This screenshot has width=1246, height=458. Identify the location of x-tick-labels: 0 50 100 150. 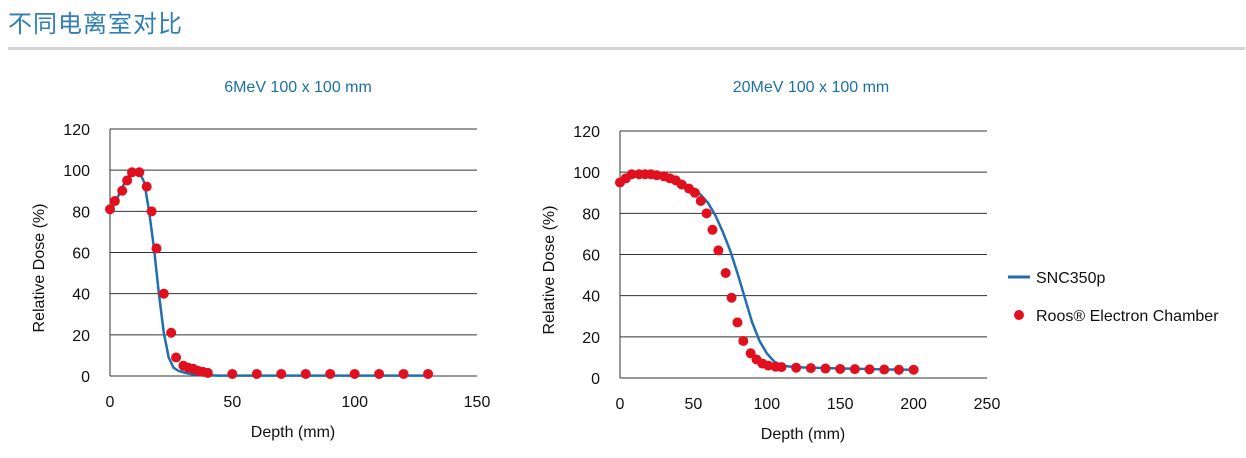
(298, 402).